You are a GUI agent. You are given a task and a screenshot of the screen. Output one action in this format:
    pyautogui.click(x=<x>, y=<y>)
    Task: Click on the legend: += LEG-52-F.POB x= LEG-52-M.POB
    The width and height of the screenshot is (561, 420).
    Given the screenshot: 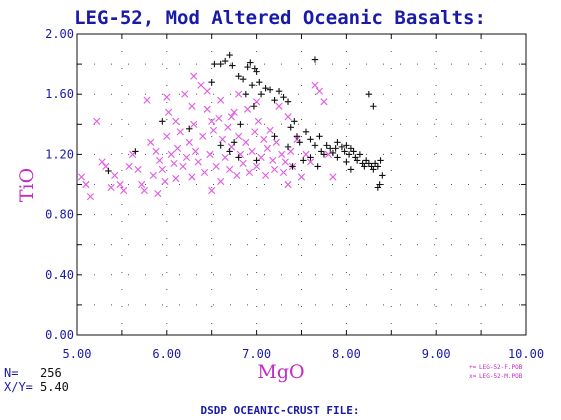 What is the action you would take?
    pyautogui.click(x=496, y=372)
    